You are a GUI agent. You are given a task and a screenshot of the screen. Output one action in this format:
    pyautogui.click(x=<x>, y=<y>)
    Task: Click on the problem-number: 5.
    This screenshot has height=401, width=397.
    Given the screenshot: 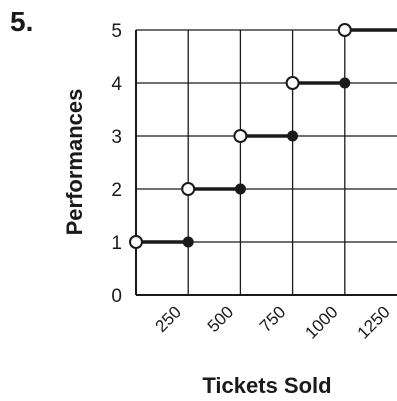 What is the action you would take?
    pyautogui.click(x=22, y=21)
    